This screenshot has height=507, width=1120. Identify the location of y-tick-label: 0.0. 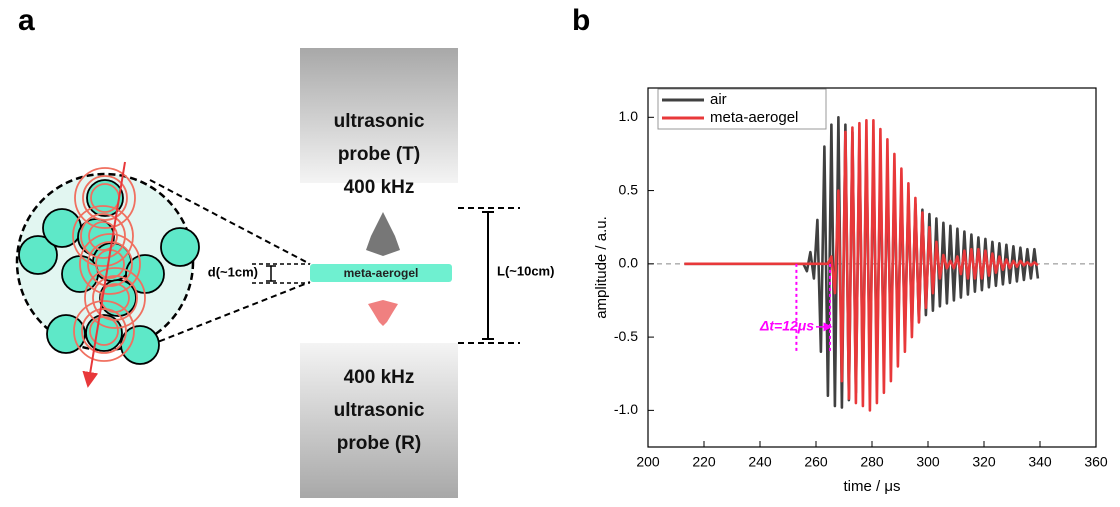
(629, 263).